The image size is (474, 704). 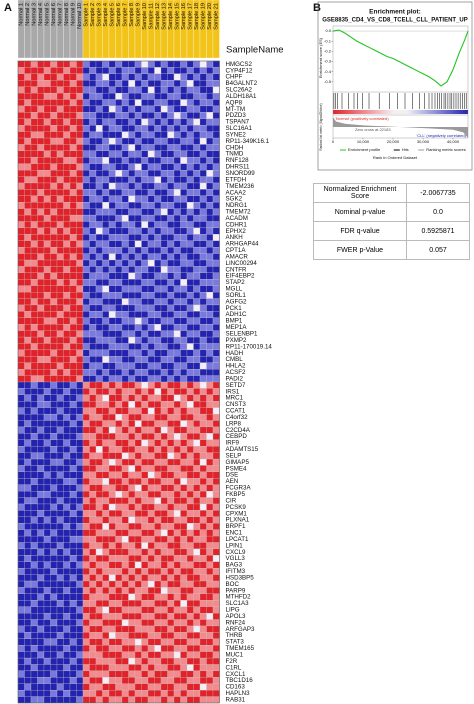 I want to click on column-label: Normal 10, so click(x=80, y=16).